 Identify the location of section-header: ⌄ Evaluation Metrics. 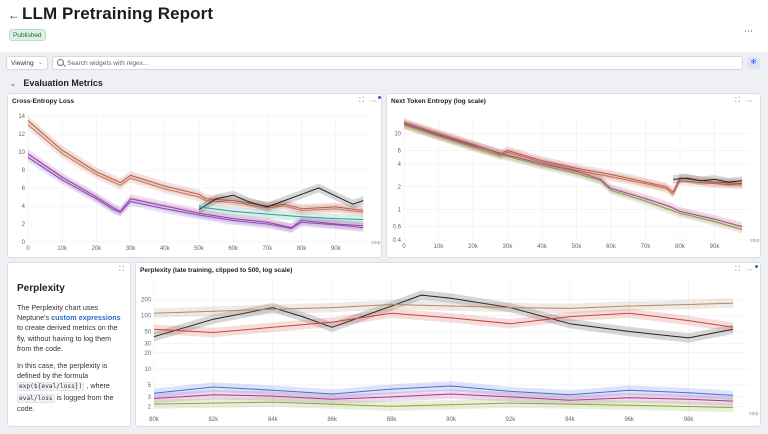
(56, 84).